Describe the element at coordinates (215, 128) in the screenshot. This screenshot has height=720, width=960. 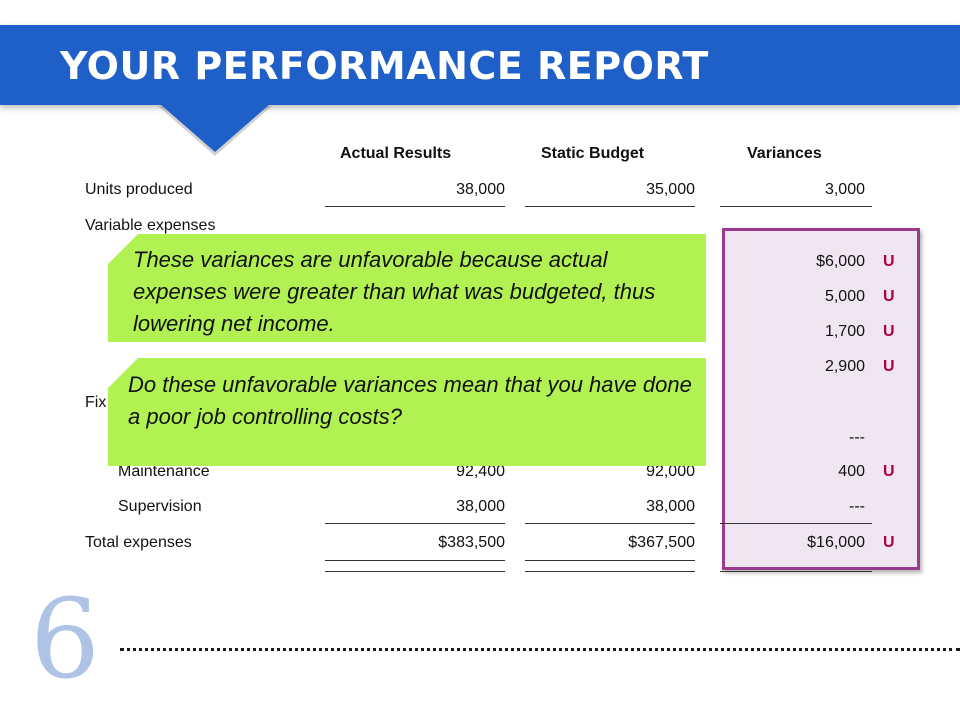
I see `banner-pointer` at that location.